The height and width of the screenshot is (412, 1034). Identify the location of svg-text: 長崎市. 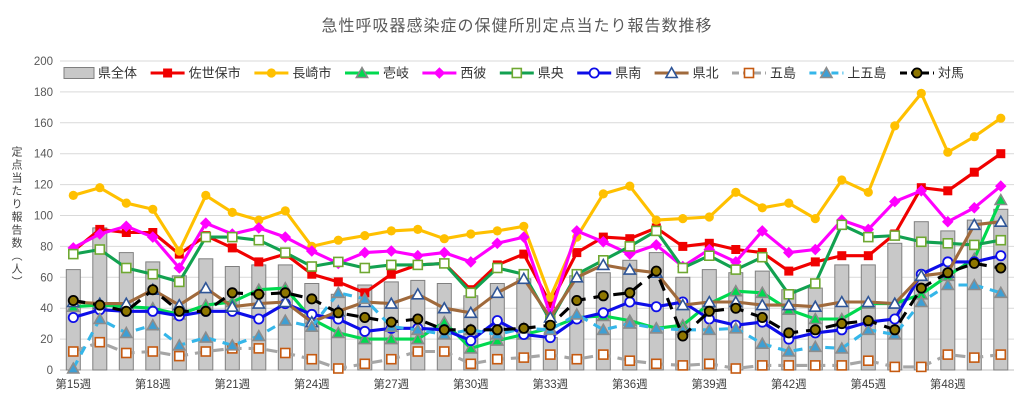
(311, 73).